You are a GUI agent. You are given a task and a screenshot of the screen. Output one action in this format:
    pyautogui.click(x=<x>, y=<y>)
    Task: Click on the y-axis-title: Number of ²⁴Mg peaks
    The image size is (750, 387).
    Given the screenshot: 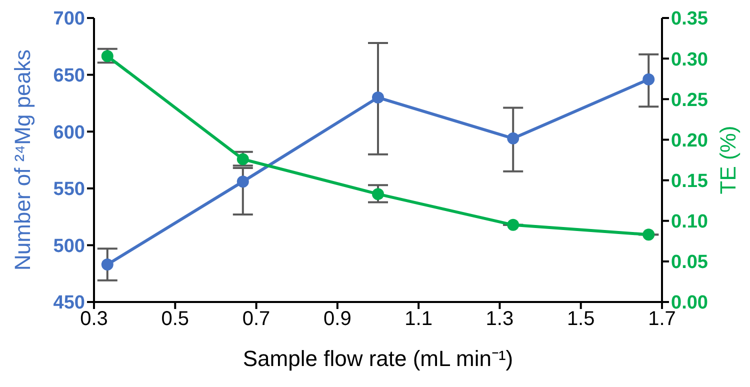 What is the action you would take?
    pyautogui.click(x=22, y=160)
    